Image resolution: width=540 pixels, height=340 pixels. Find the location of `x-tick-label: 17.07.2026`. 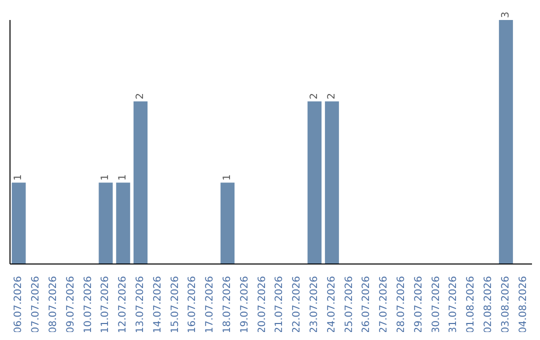

x-tick-label: 17.07.2026 is located at coordinates (210, 305).